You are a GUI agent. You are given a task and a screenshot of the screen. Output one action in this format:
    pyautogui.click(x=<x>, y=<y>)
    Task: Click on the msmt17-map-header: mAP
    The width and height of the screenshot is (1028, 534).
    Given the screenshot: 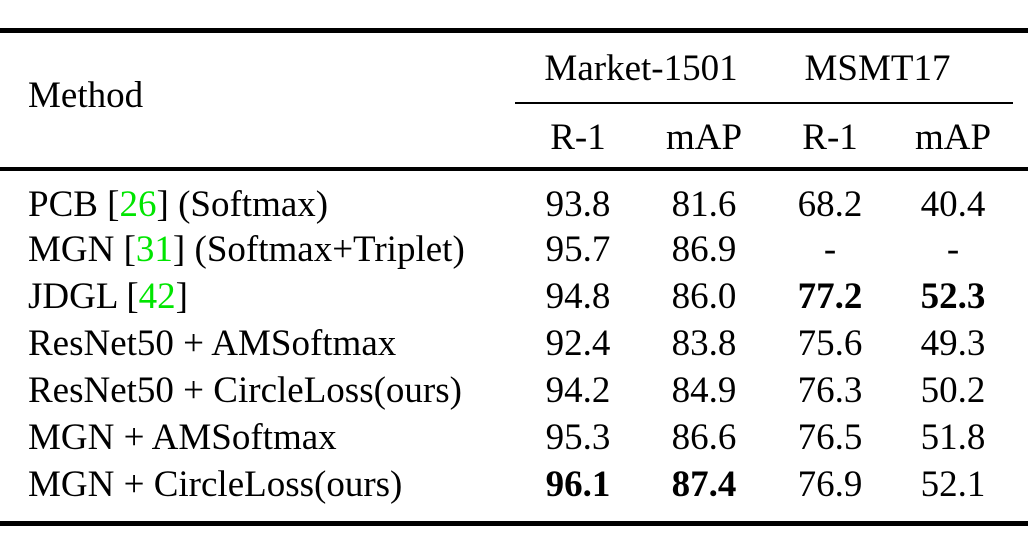 What is the action you would take?
    pyautogui.click(x=953, y=137)
    